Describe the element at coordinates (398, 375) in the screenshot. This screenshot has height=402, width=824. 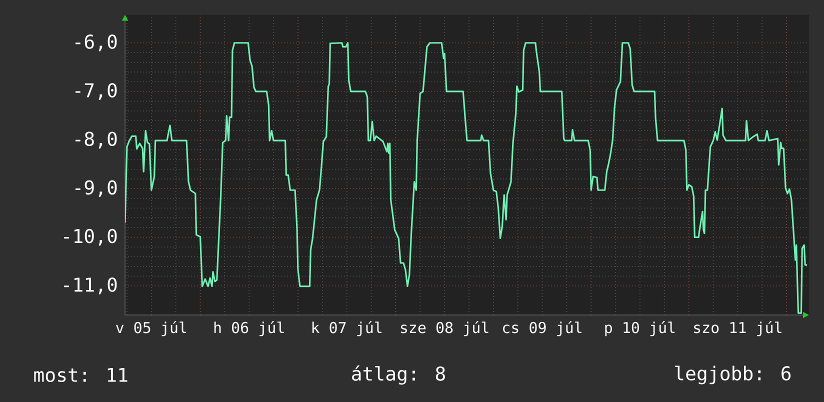
I see `text: átlag: 8` at that location.